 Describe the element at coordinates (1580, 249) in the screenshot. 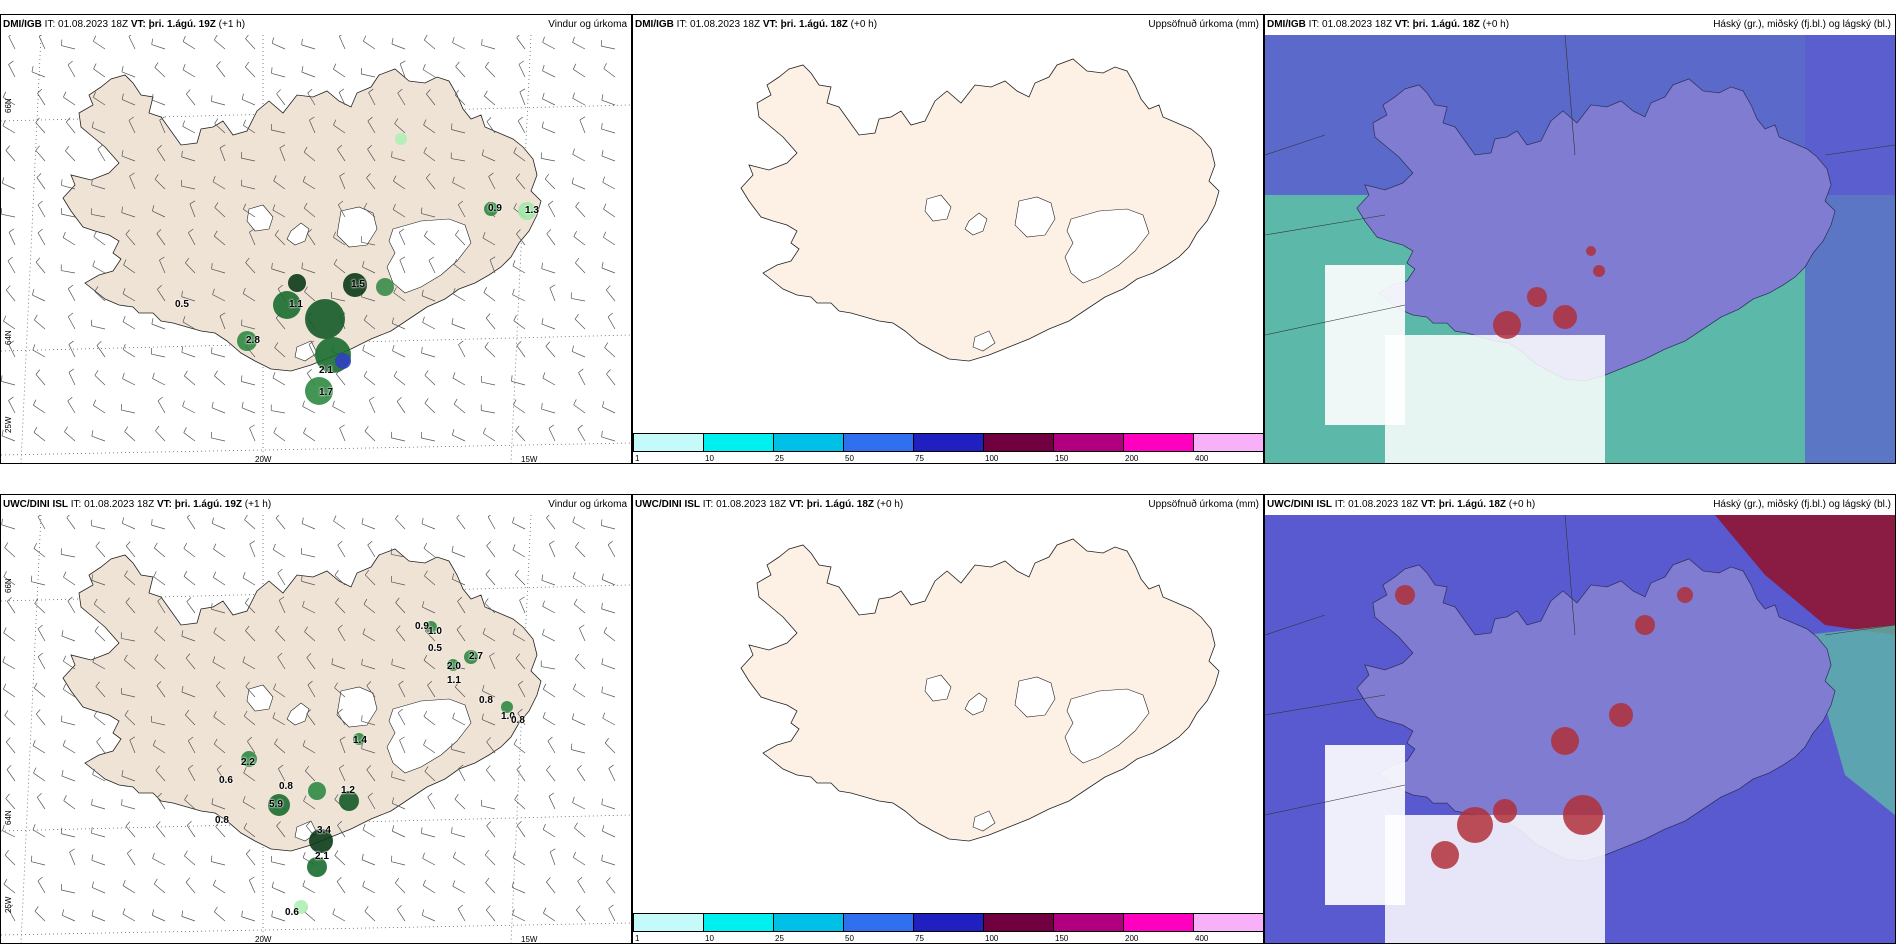

I see `cloud-cover-map` at that location.